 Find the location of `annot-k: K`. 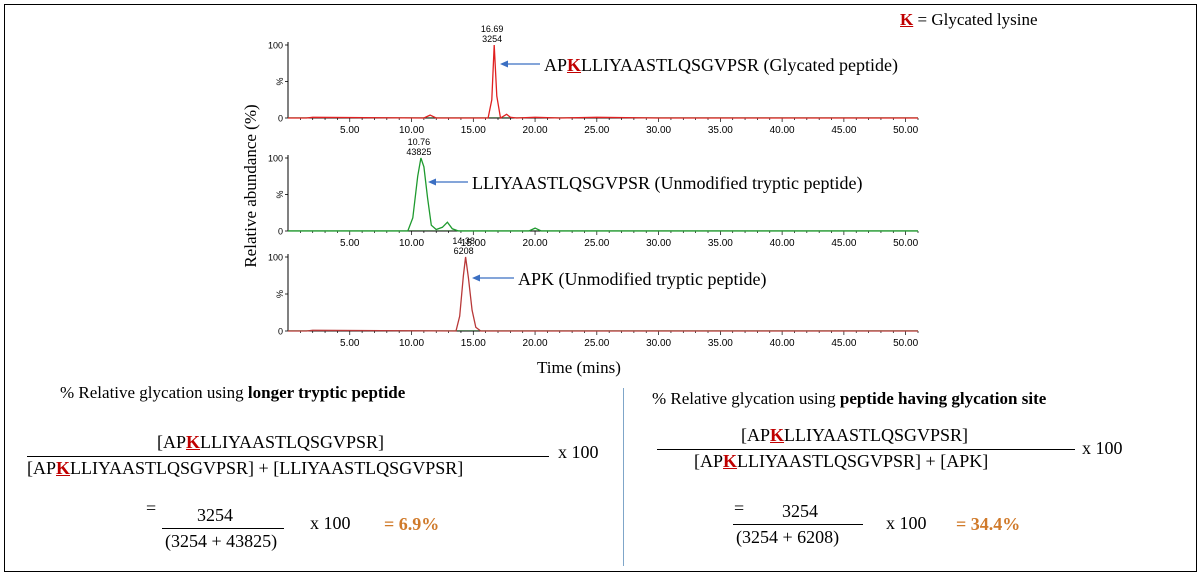

annot-k: K is located at coordinates (574, 65).